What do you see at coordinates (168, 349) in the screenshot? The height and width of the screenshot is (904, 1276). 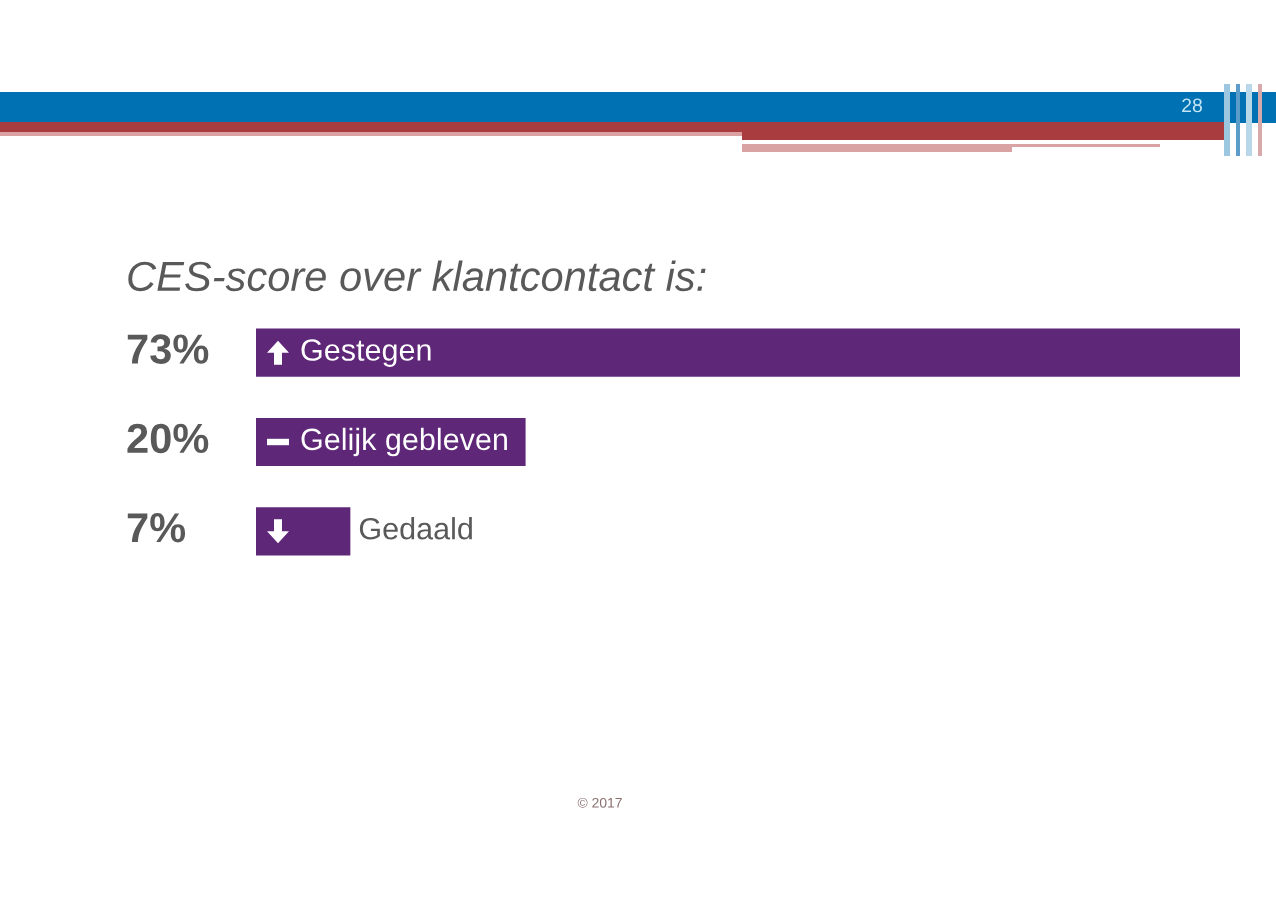 I see `data-label: 73%` at bounding box center [168, 349].